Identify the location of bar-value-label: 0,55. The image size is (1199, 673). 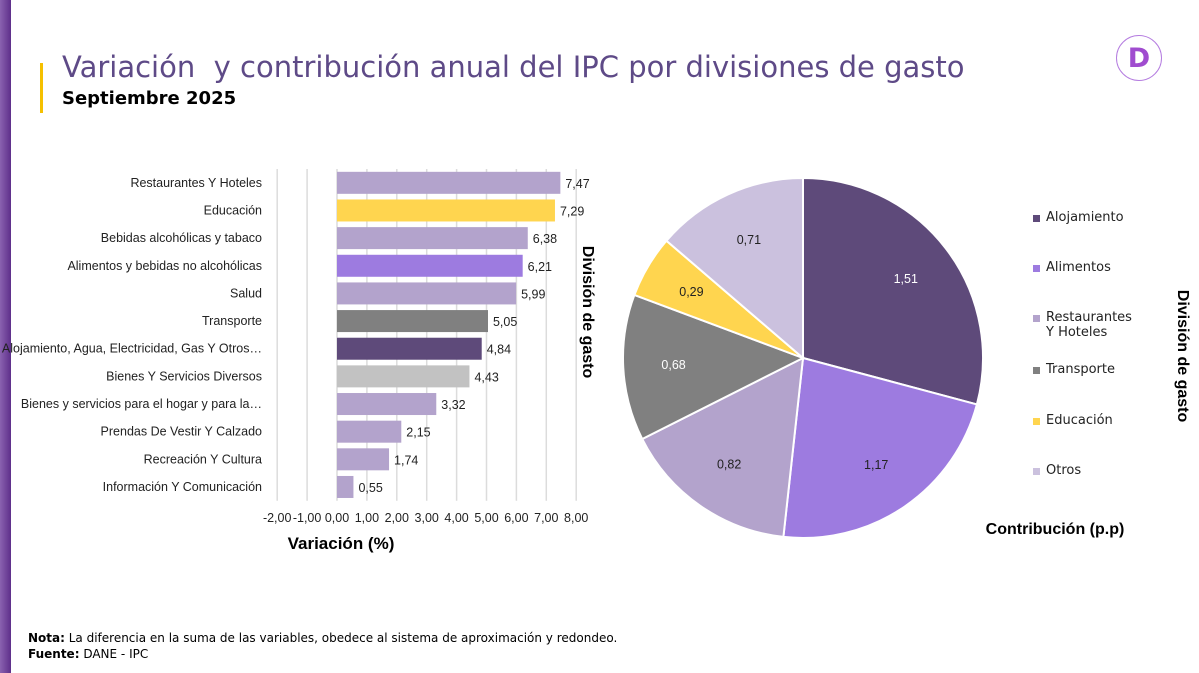
(370, 488).